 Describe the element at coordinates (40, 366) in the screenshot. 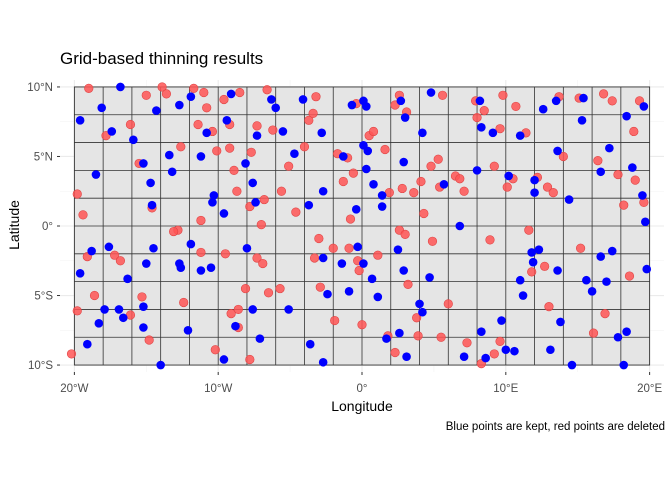

I see `y-tick-label: 10°S` at that location.